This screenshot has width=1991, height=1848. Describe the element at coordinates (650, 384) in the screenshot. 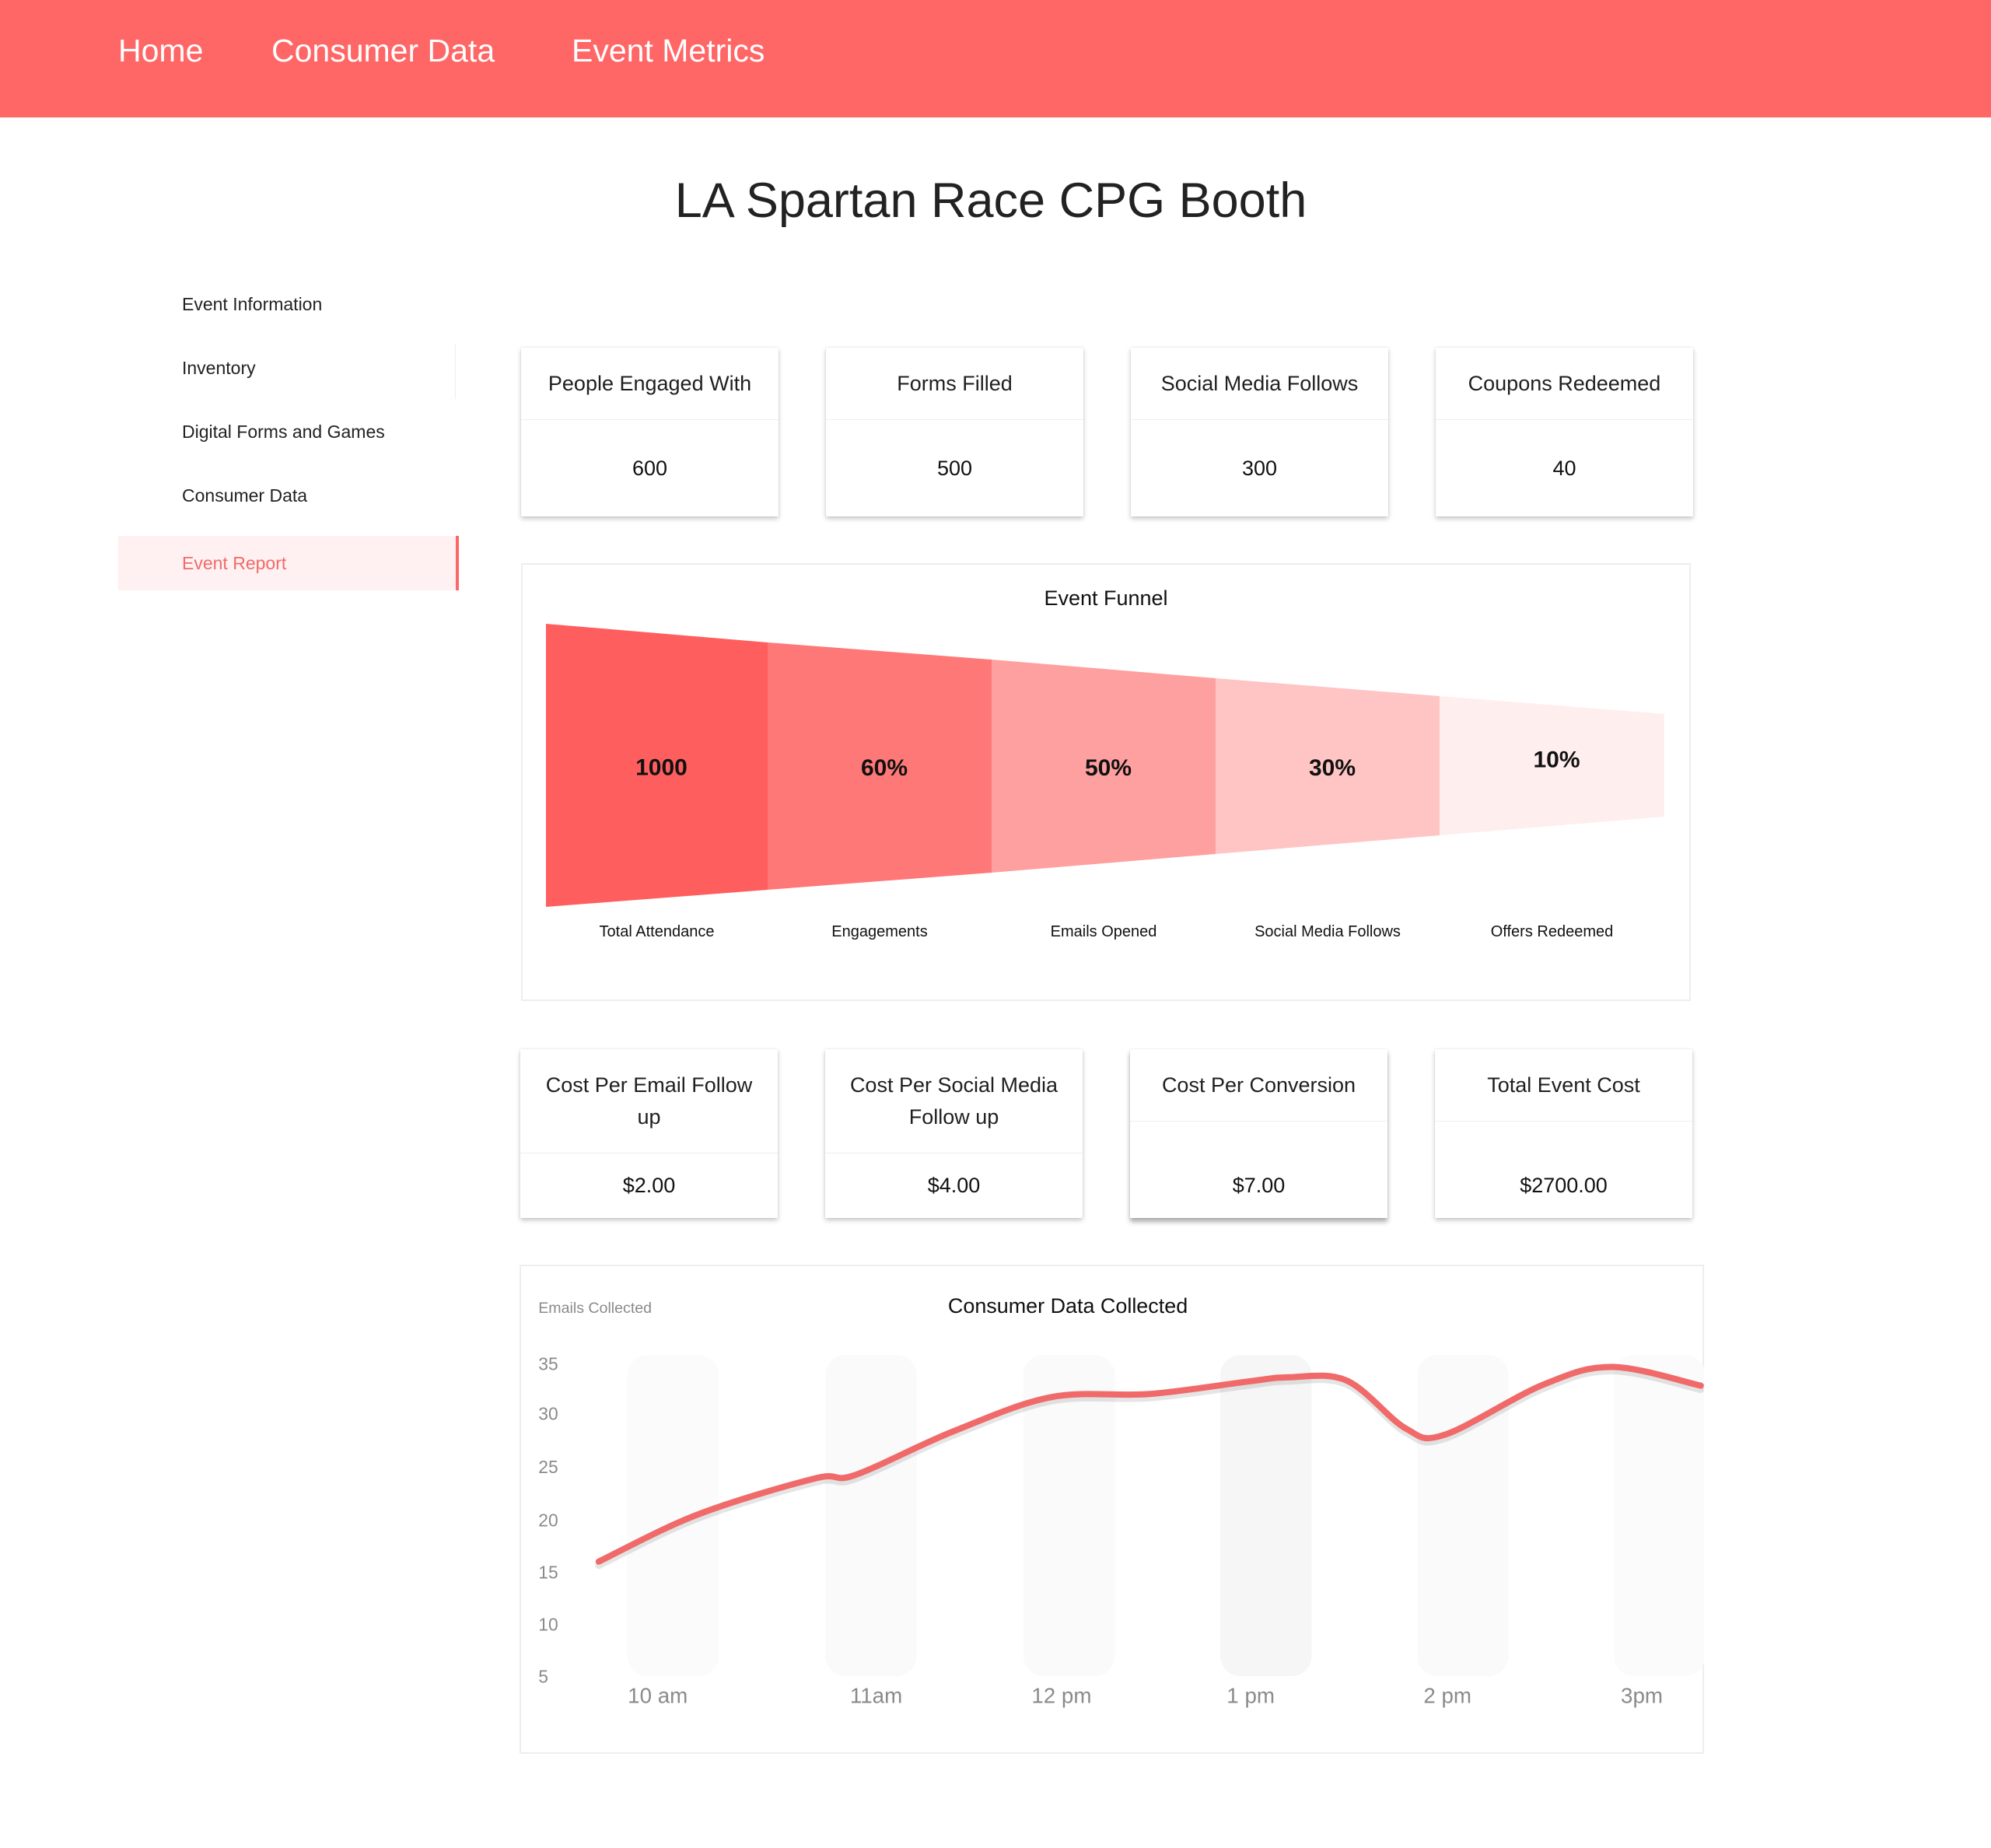

I see `stat-card-label: People Engaged With` at that location.